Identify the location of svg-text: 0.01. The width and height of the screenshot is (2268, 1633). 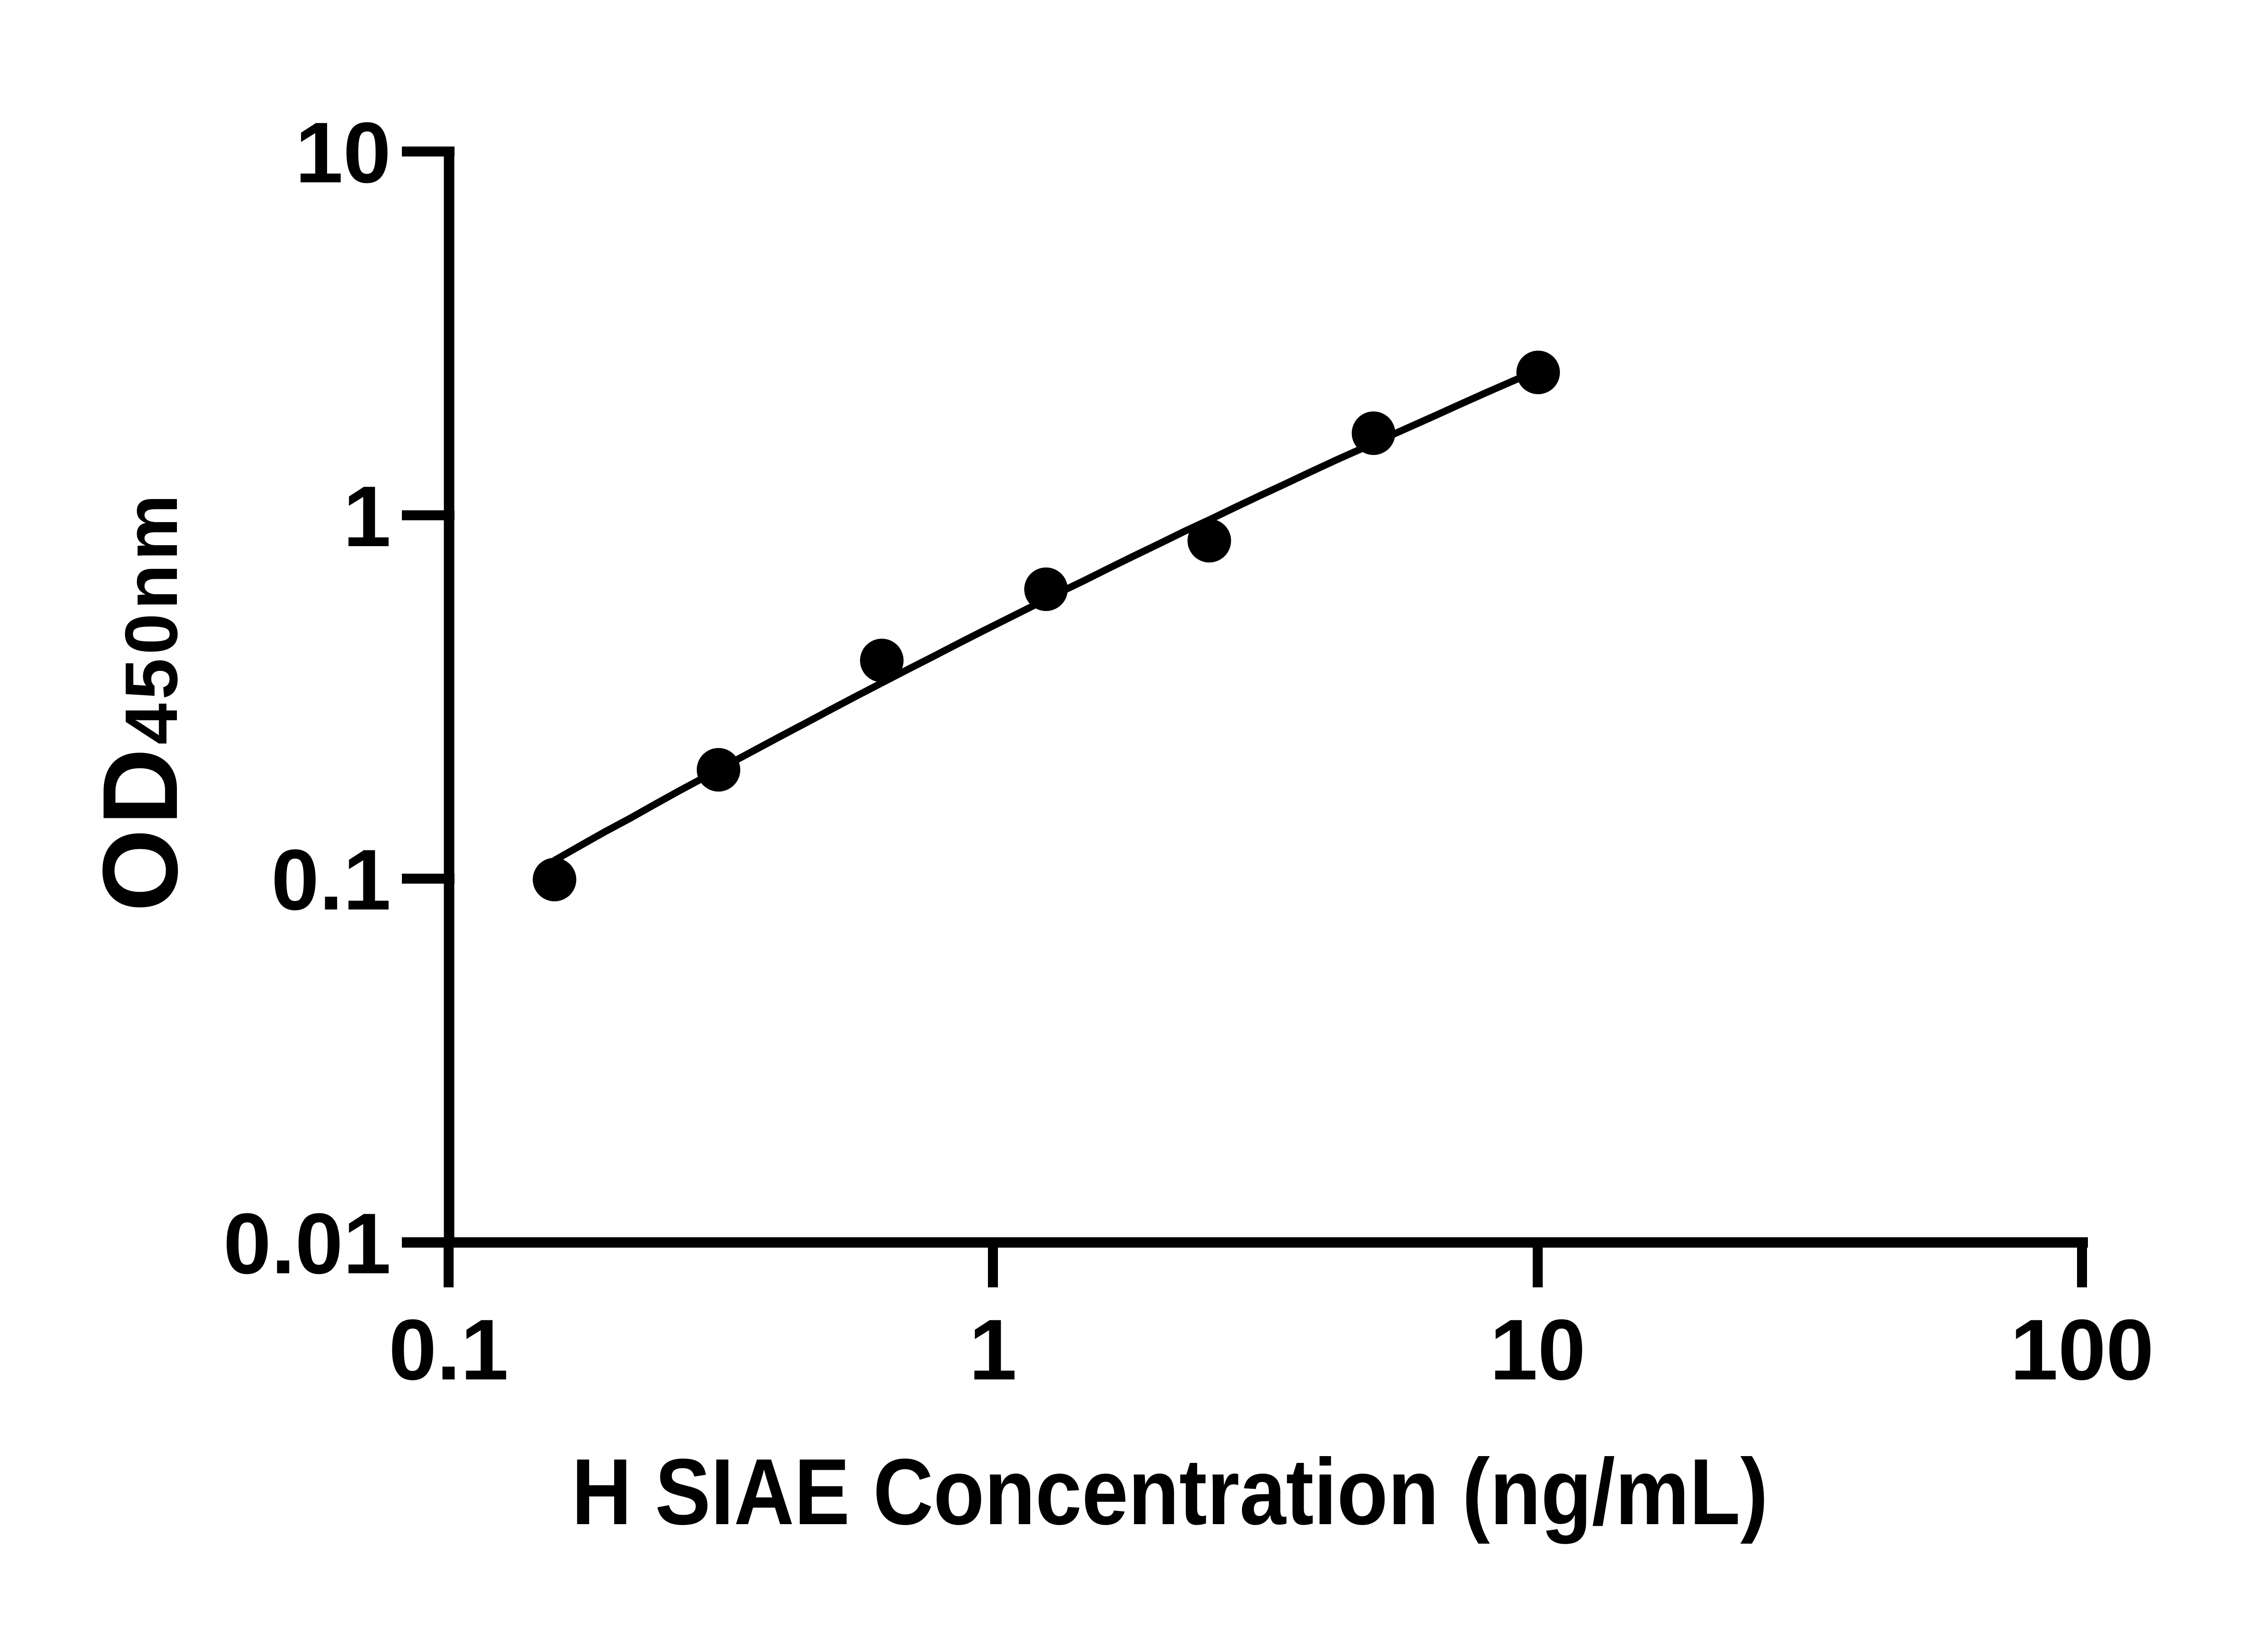
(307, 1244).